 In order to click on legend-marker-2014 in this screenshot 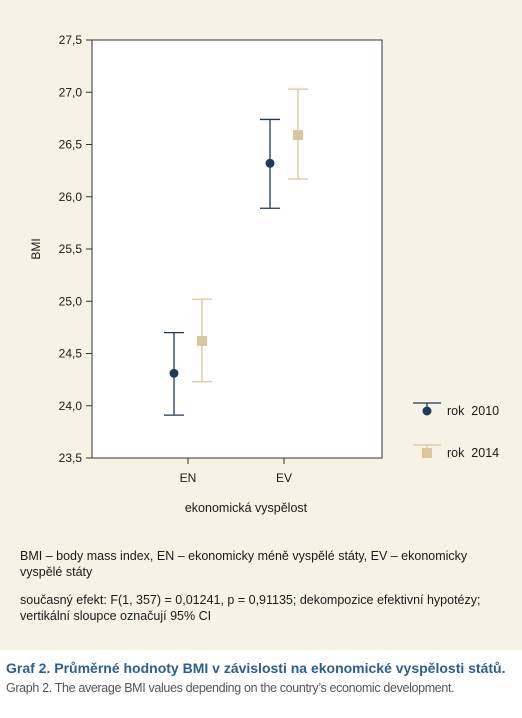, I will do `click(427, 453)`.